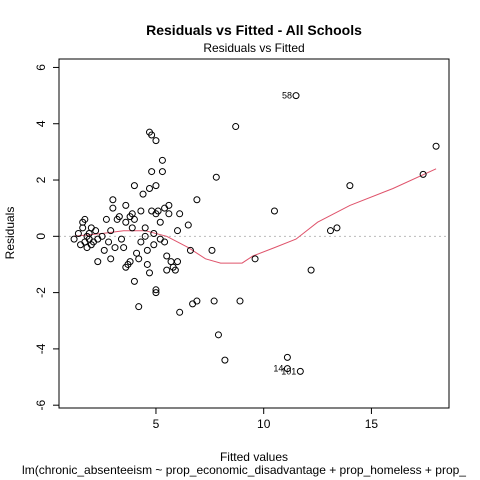  Describe the element at coordinates (41, 236) in the screenshot. I see `y-tick-label: 0` at that location.